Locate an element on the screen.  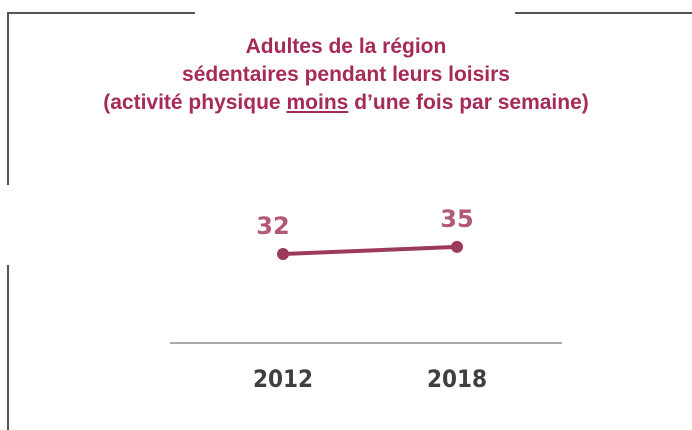
frame-line is located at coordinates (101, 98).